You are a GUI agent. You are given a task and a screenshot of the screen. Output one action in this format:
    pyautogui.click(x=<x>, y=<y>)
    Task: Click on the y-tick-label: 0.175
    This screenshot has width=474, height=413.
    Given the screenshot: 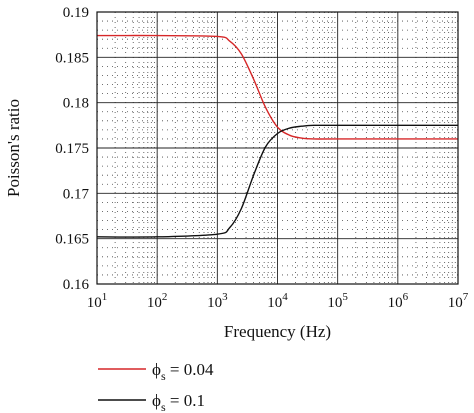 What is the action you would take?
    pyautogui.click(x=72, y=149)
    